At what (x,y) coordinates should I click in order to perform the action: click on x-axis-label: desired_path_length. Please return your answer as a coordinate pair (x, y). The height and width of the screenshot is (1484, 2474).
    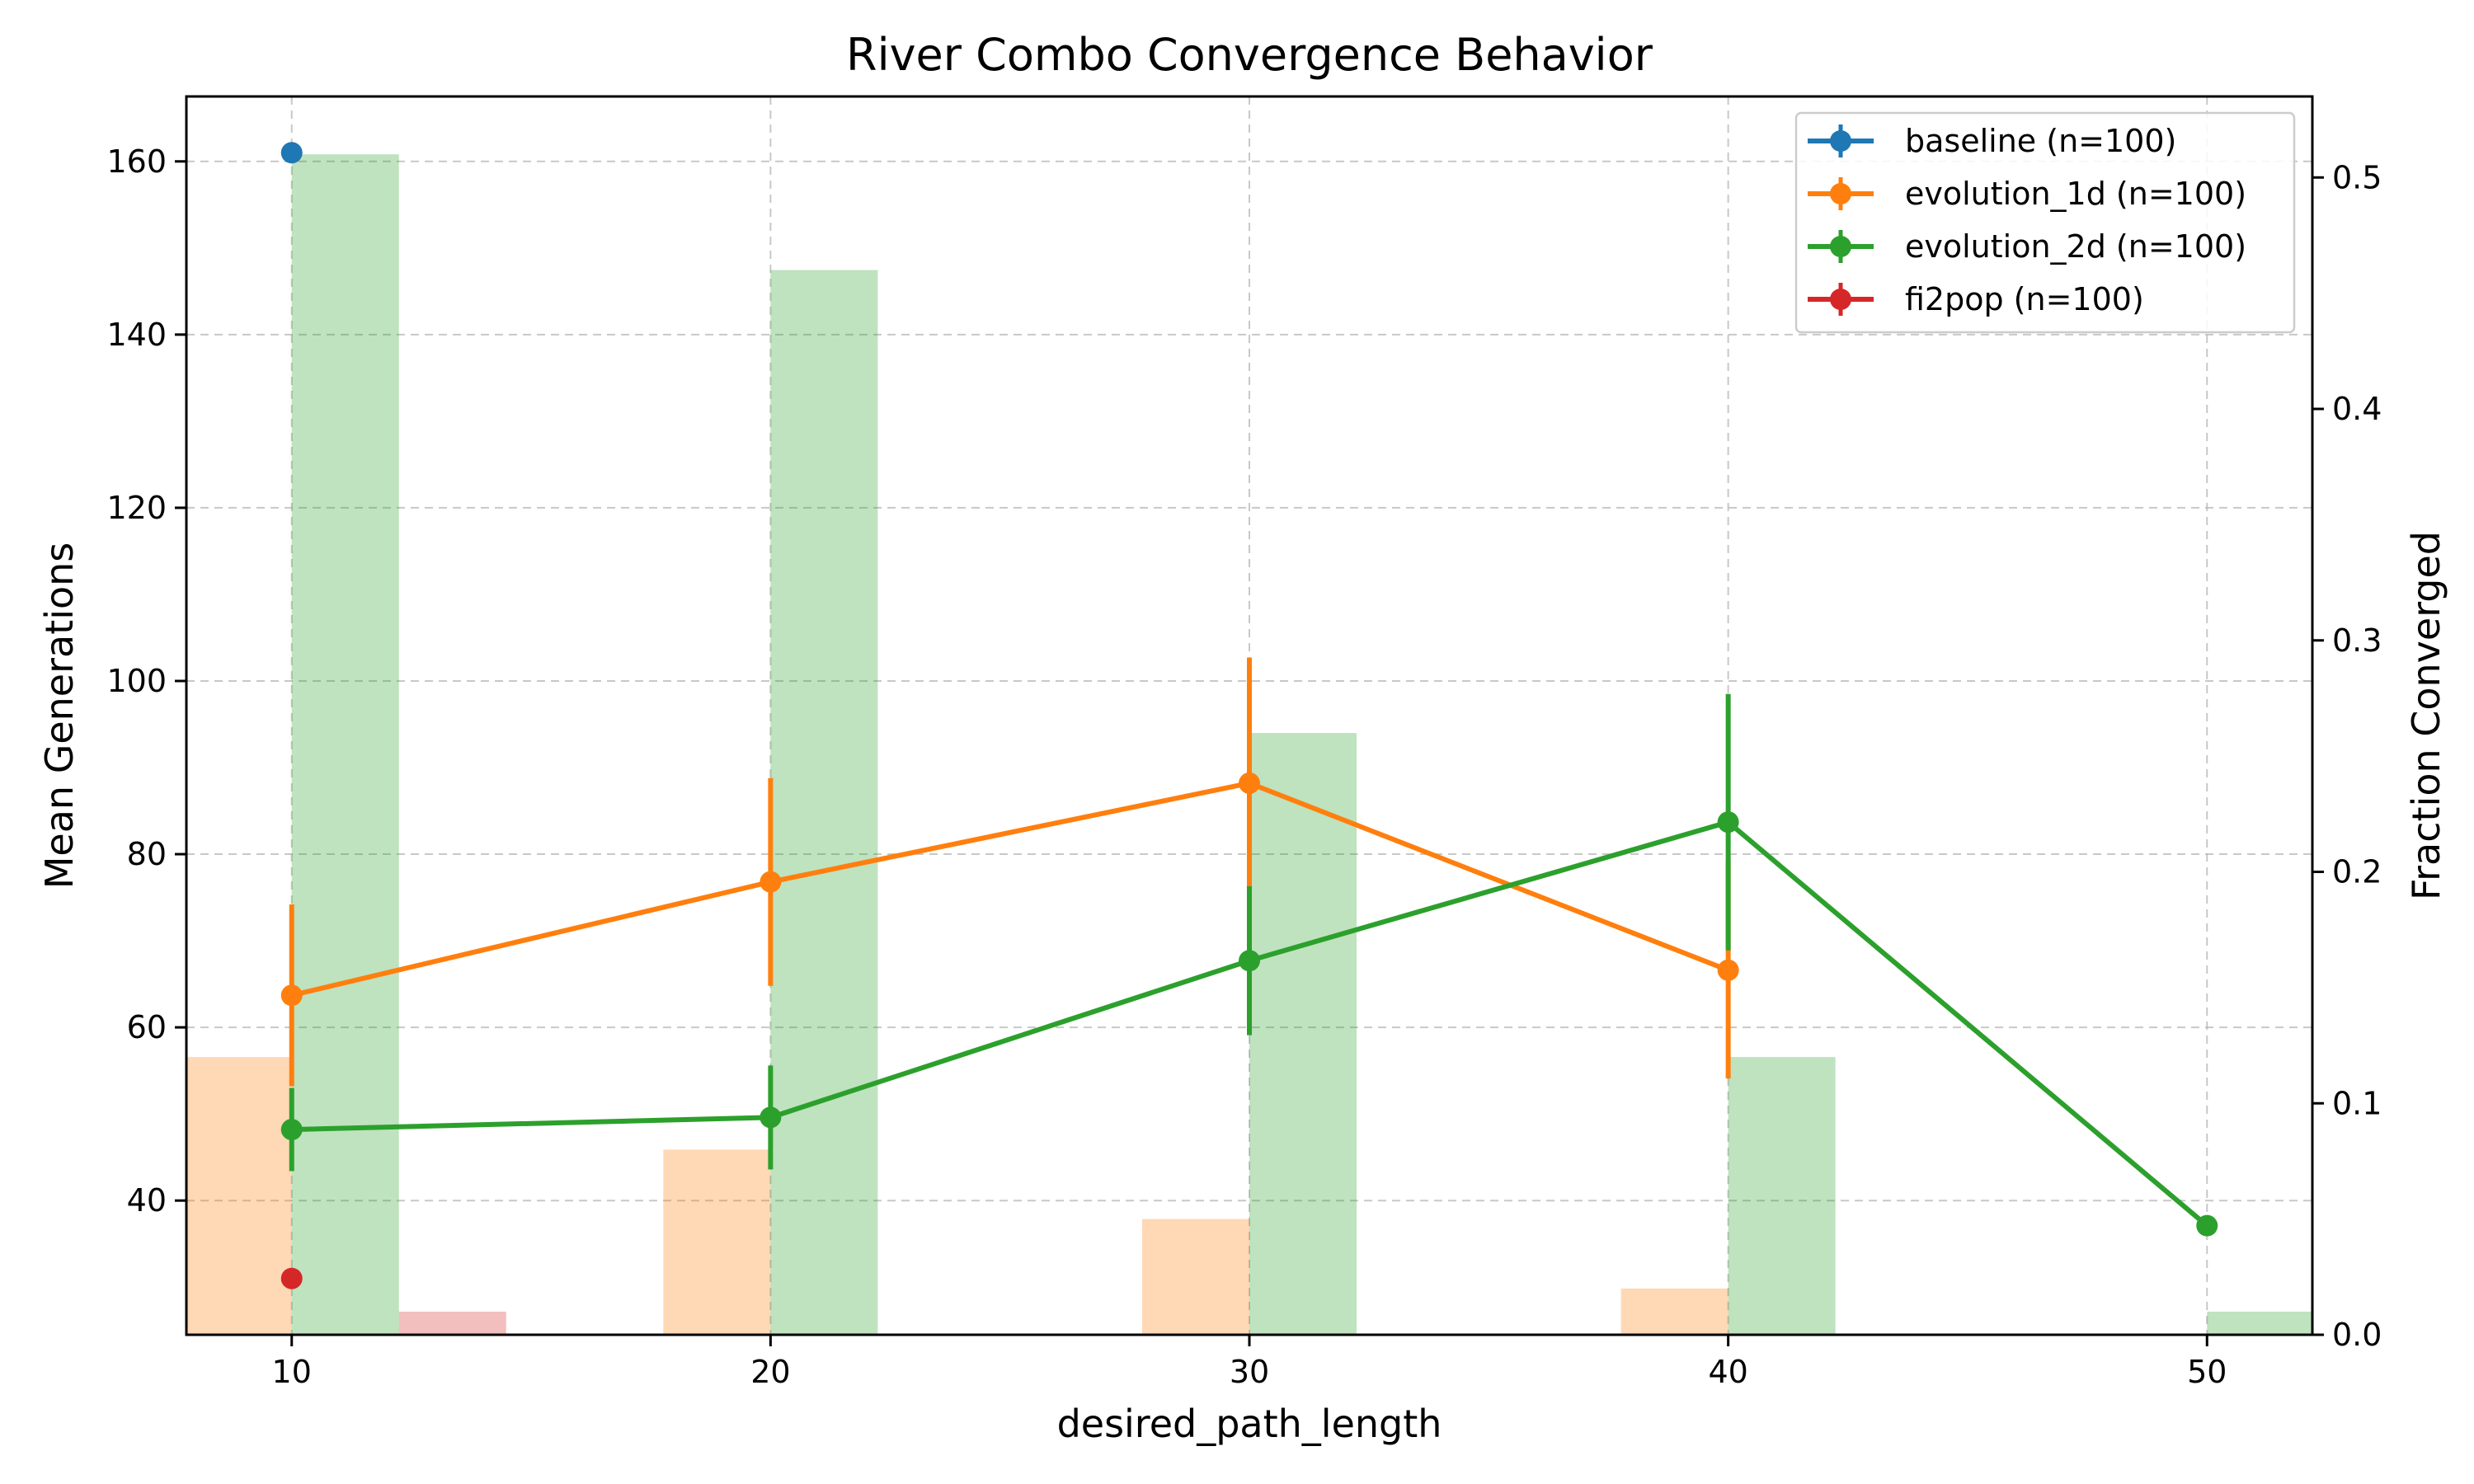
    Looking at the image, I should click on (1249, 1424).